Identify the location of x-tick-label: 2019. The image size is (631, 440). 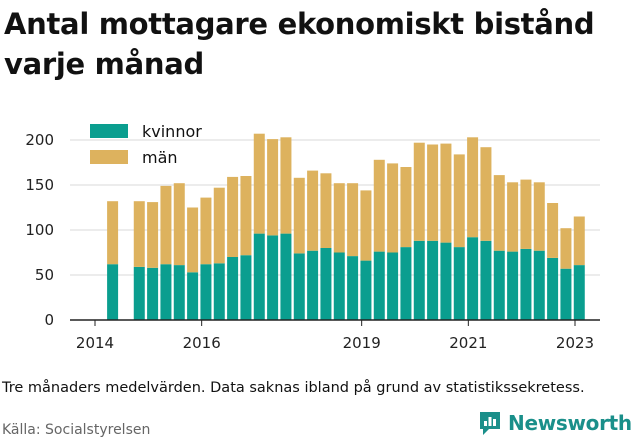
(362, 343).